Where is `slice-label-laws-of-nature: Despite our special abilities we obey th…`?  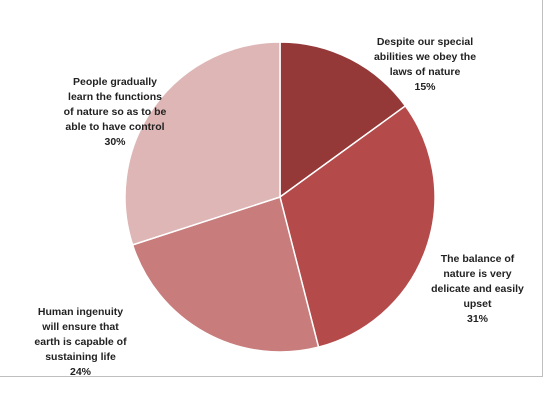
slice-label-laws-of-nature: Despite our special abilities we obey th… is located at coordinates (425, 65).